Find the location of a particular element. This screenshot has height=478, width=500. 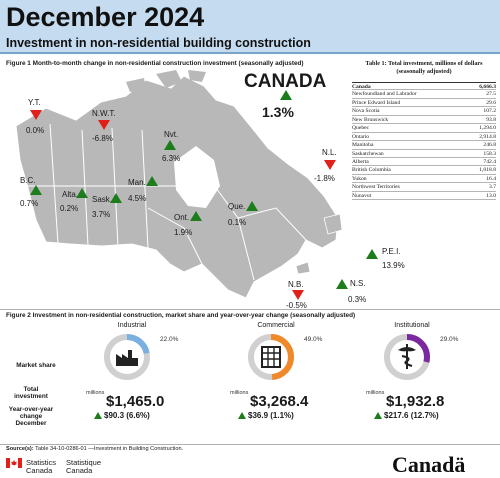

region-name: N.W.T. is located at coordinates (104, 113).